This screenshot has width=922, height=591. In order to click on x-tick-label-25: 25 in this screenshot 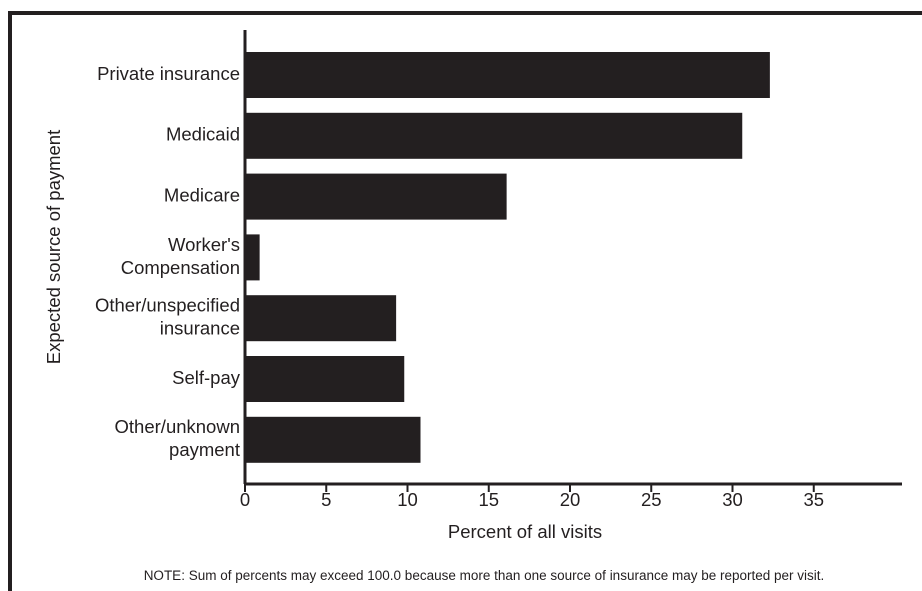, I will do `click(651, 499)`.